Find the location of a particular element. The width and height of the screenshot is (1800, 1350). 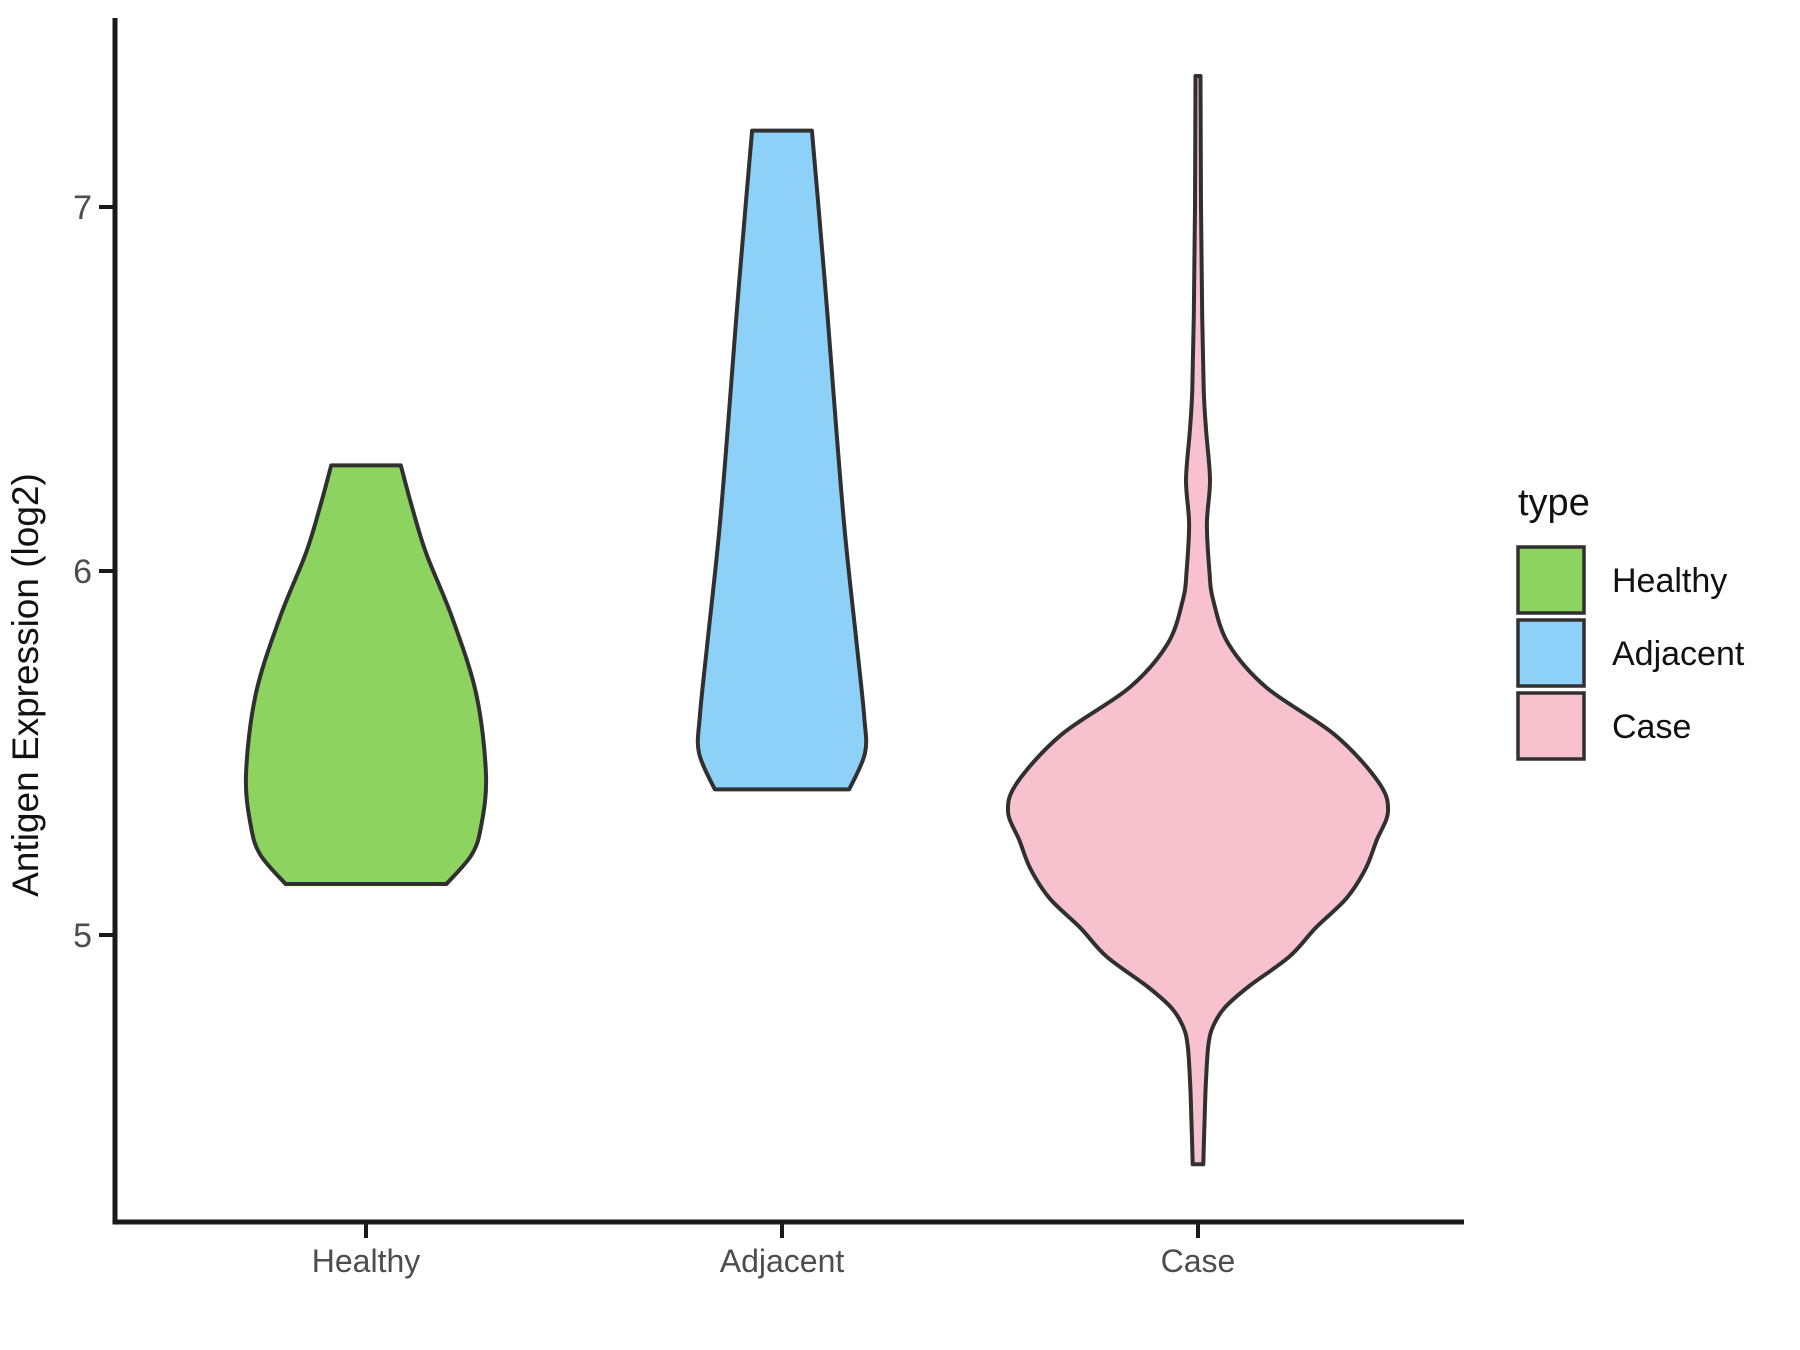

y-tick-label: 5 is located at coordinates (82, 936).